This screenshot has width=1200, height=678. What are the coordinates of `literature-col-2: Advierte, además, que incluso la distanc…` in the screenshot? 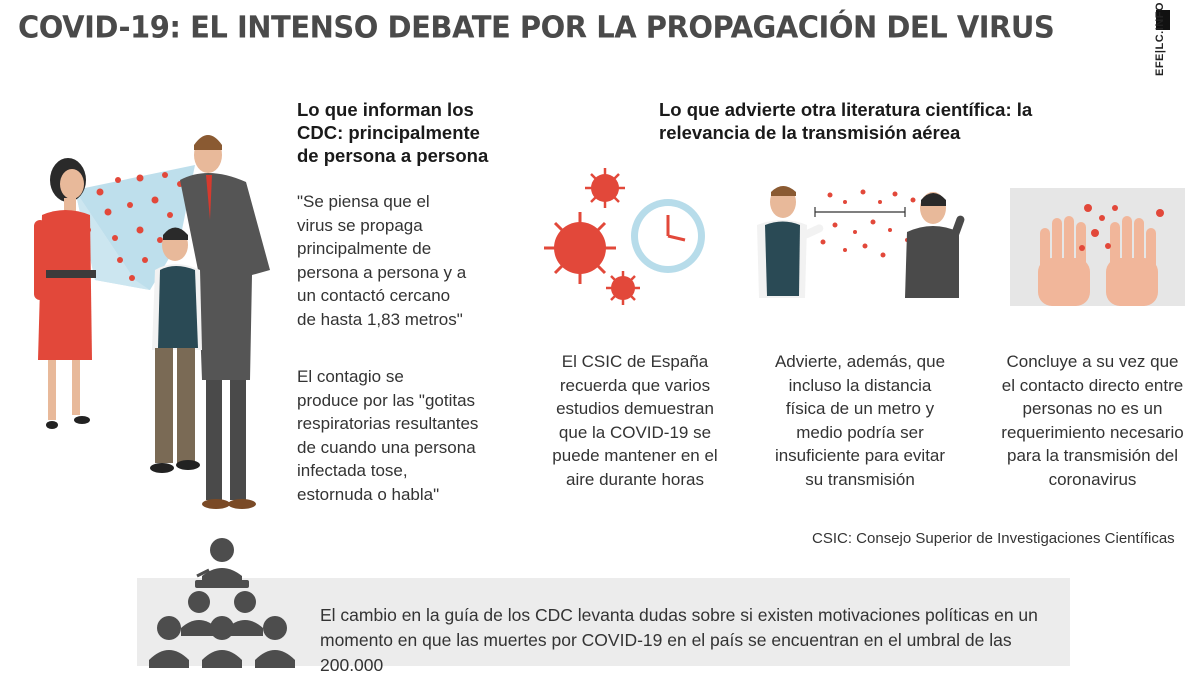 It's located at (860, 420).